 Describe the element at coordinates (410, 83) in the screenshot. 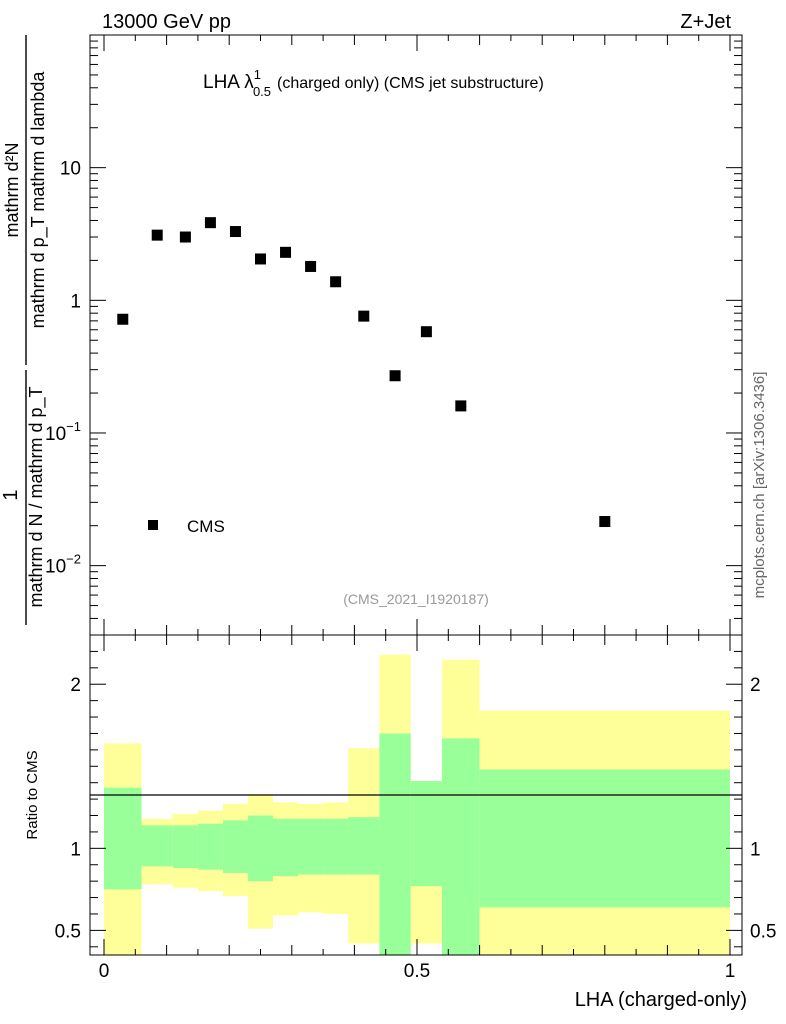

I see `title-rest: (charged only) (CMS jet substructure)` at that location.